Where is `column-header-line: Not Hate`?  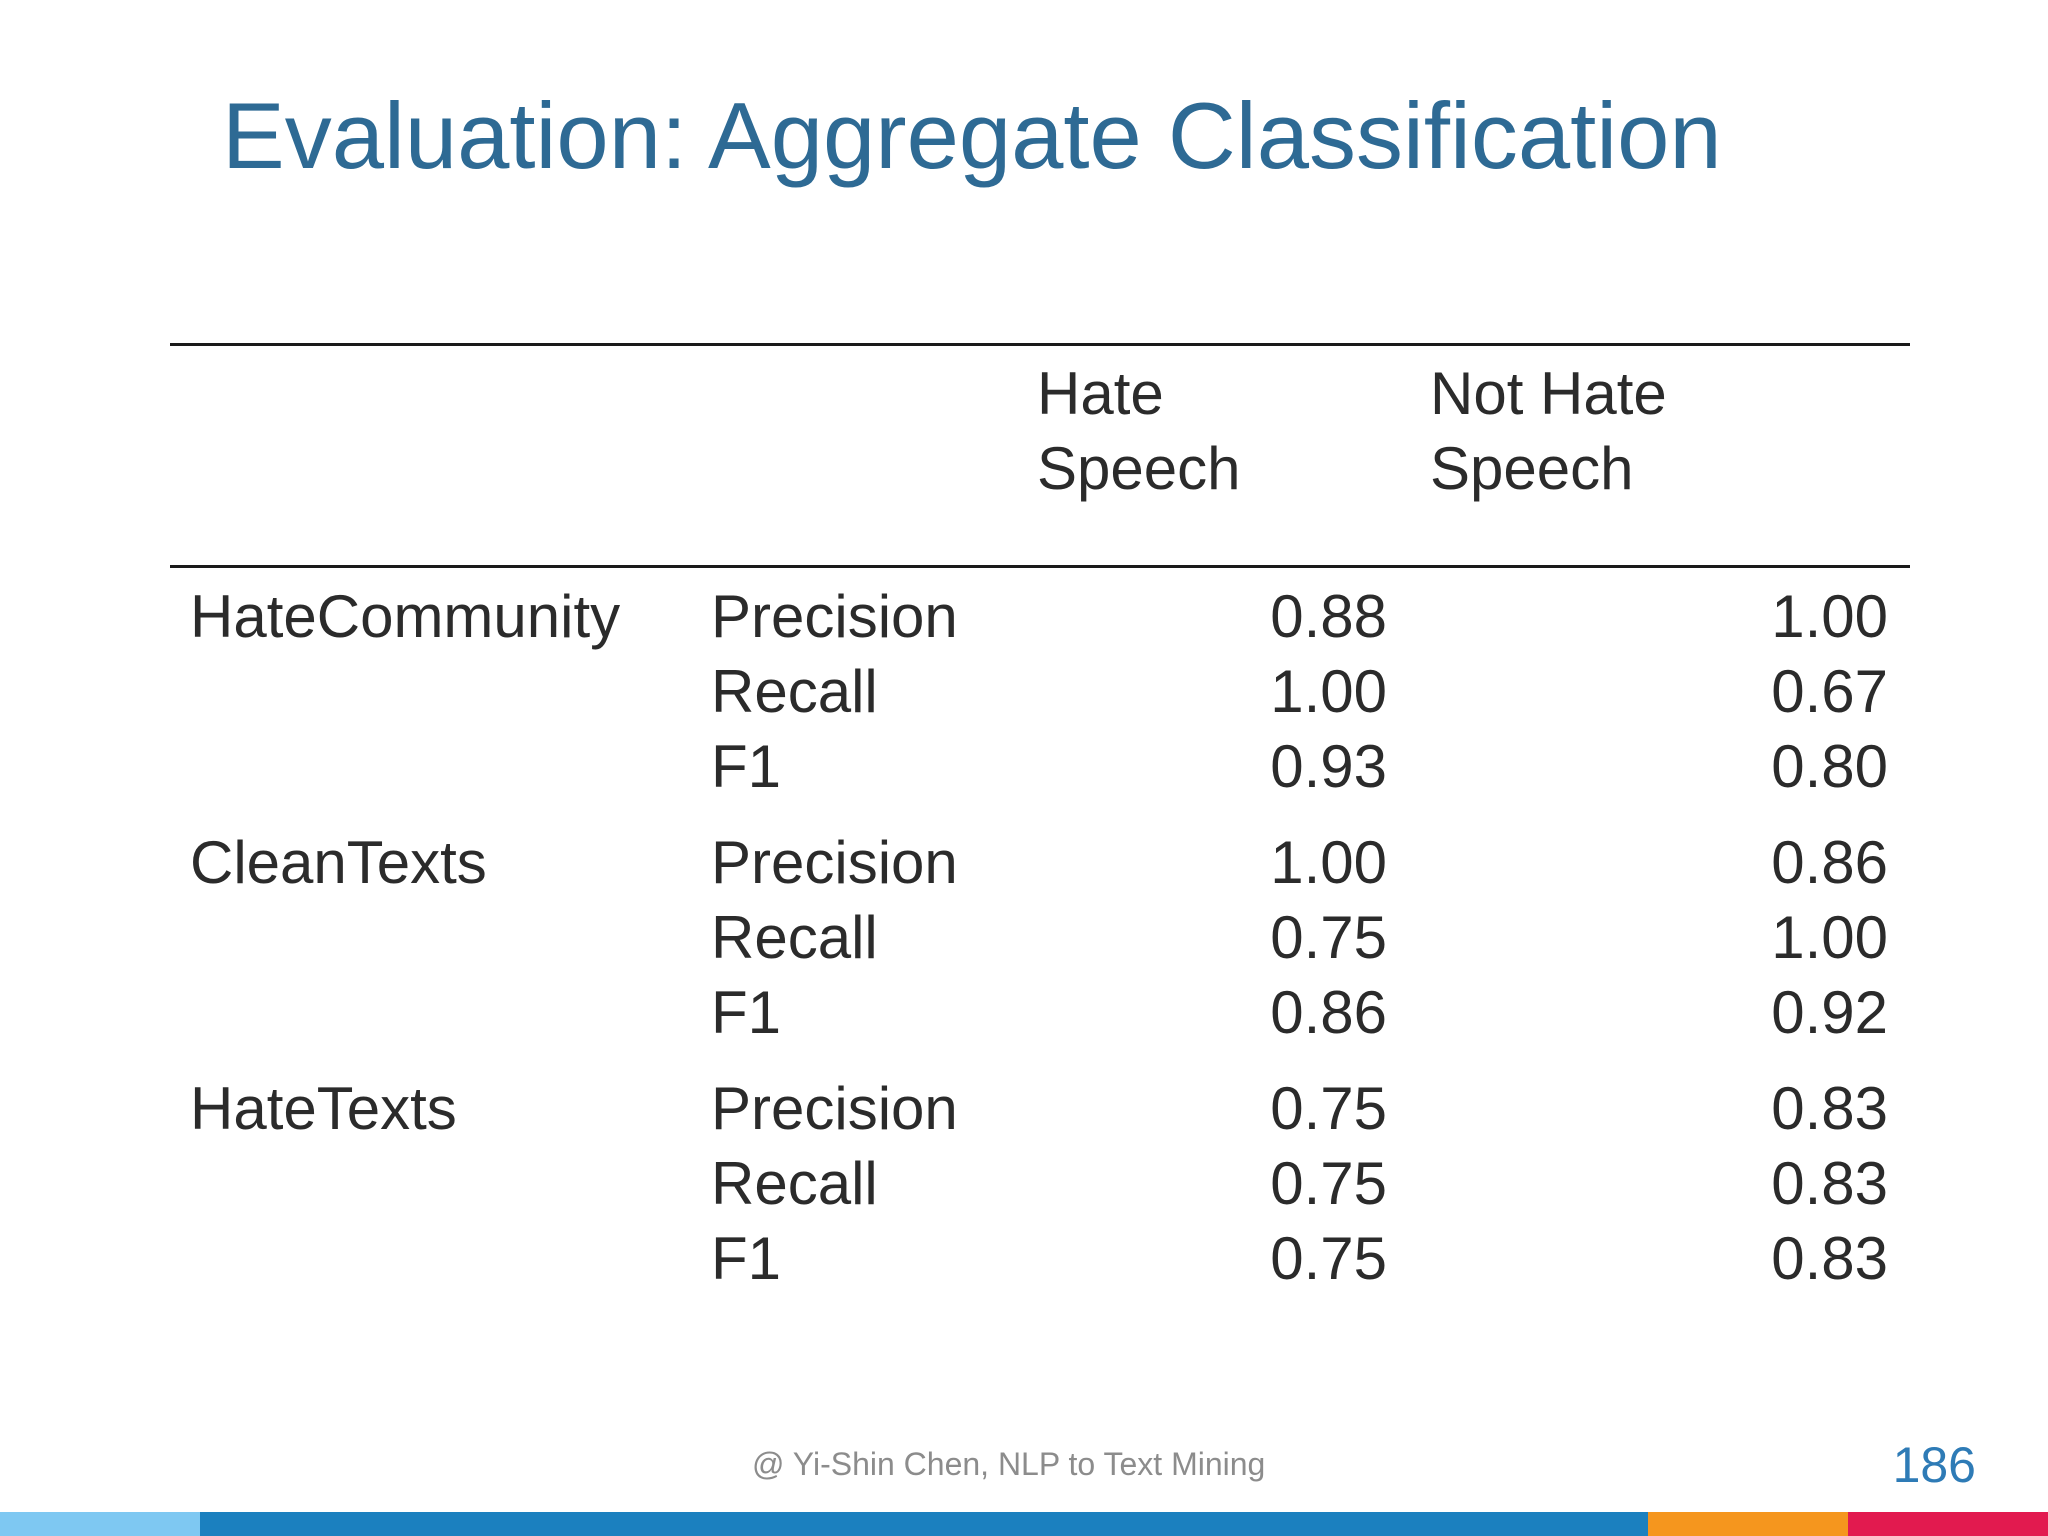
column-header-line: Not Hate is located at coordinates (1548, 393).